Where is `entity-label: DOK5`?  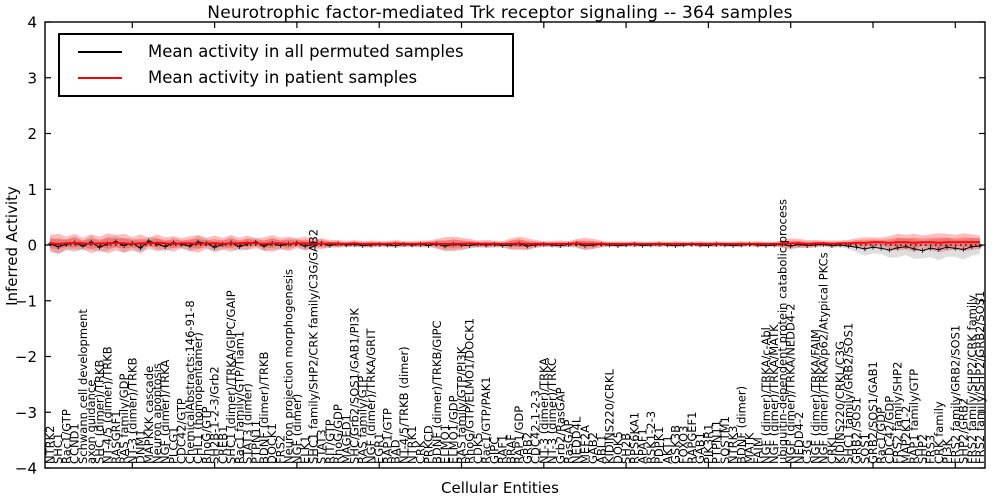 entity-label: DOK5 is located at coordinates (618, 447).